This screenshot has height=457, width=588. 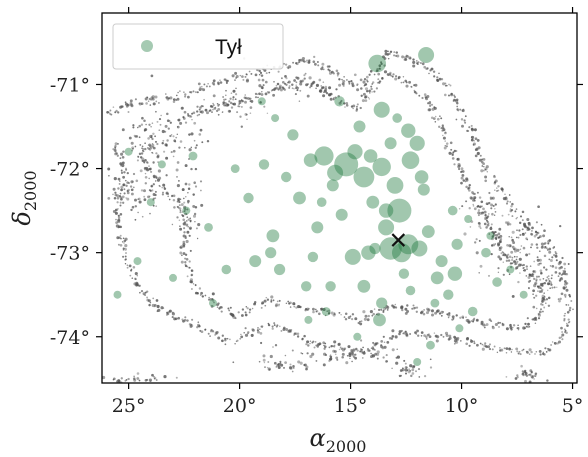 What do you see at coordinates (346, 446) in the screenshot?
I see `x-axis-subscript: 2000` at bounding box center [346, 446].